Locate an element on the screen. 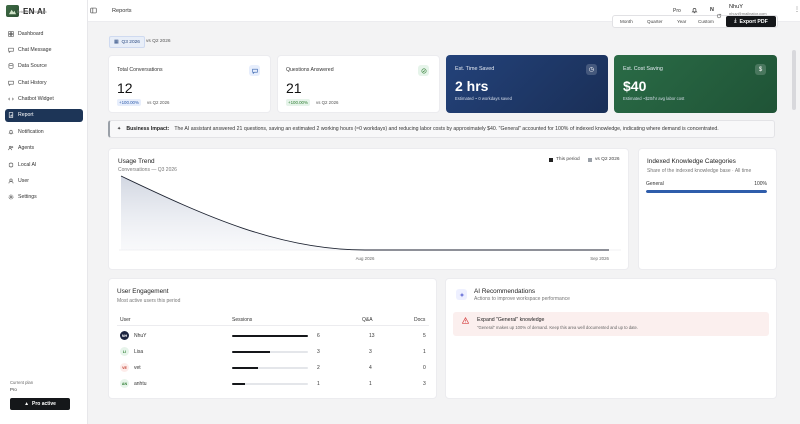 The image size is (800, 424). legend-current: This period is located at coordinates (564, 159).